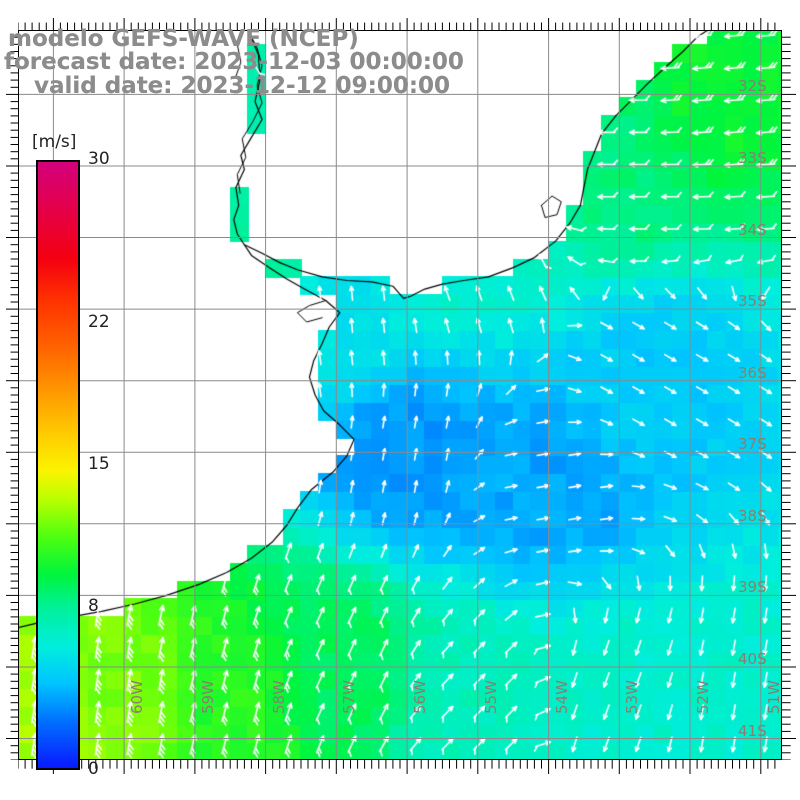 This screenshot has height=800, width=800. I want to click on colorbar-tick-15: 15, so click(99, 464).